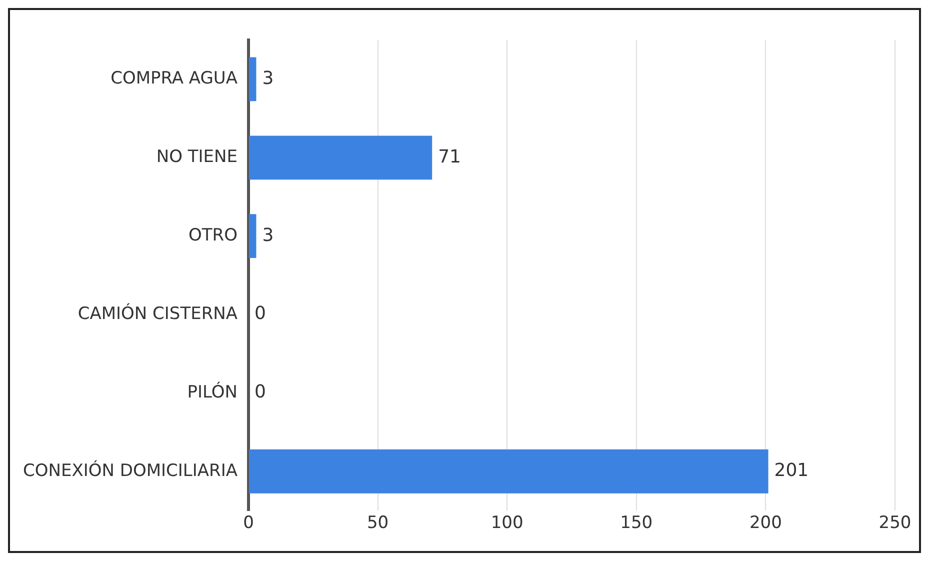 The height and width of the screenshot is (565, 933). What do you see at coordinates (174, 78) in the screenshot?
I see `y-tick-label: COMPRA AGUA` at bounding box center [174, 78].